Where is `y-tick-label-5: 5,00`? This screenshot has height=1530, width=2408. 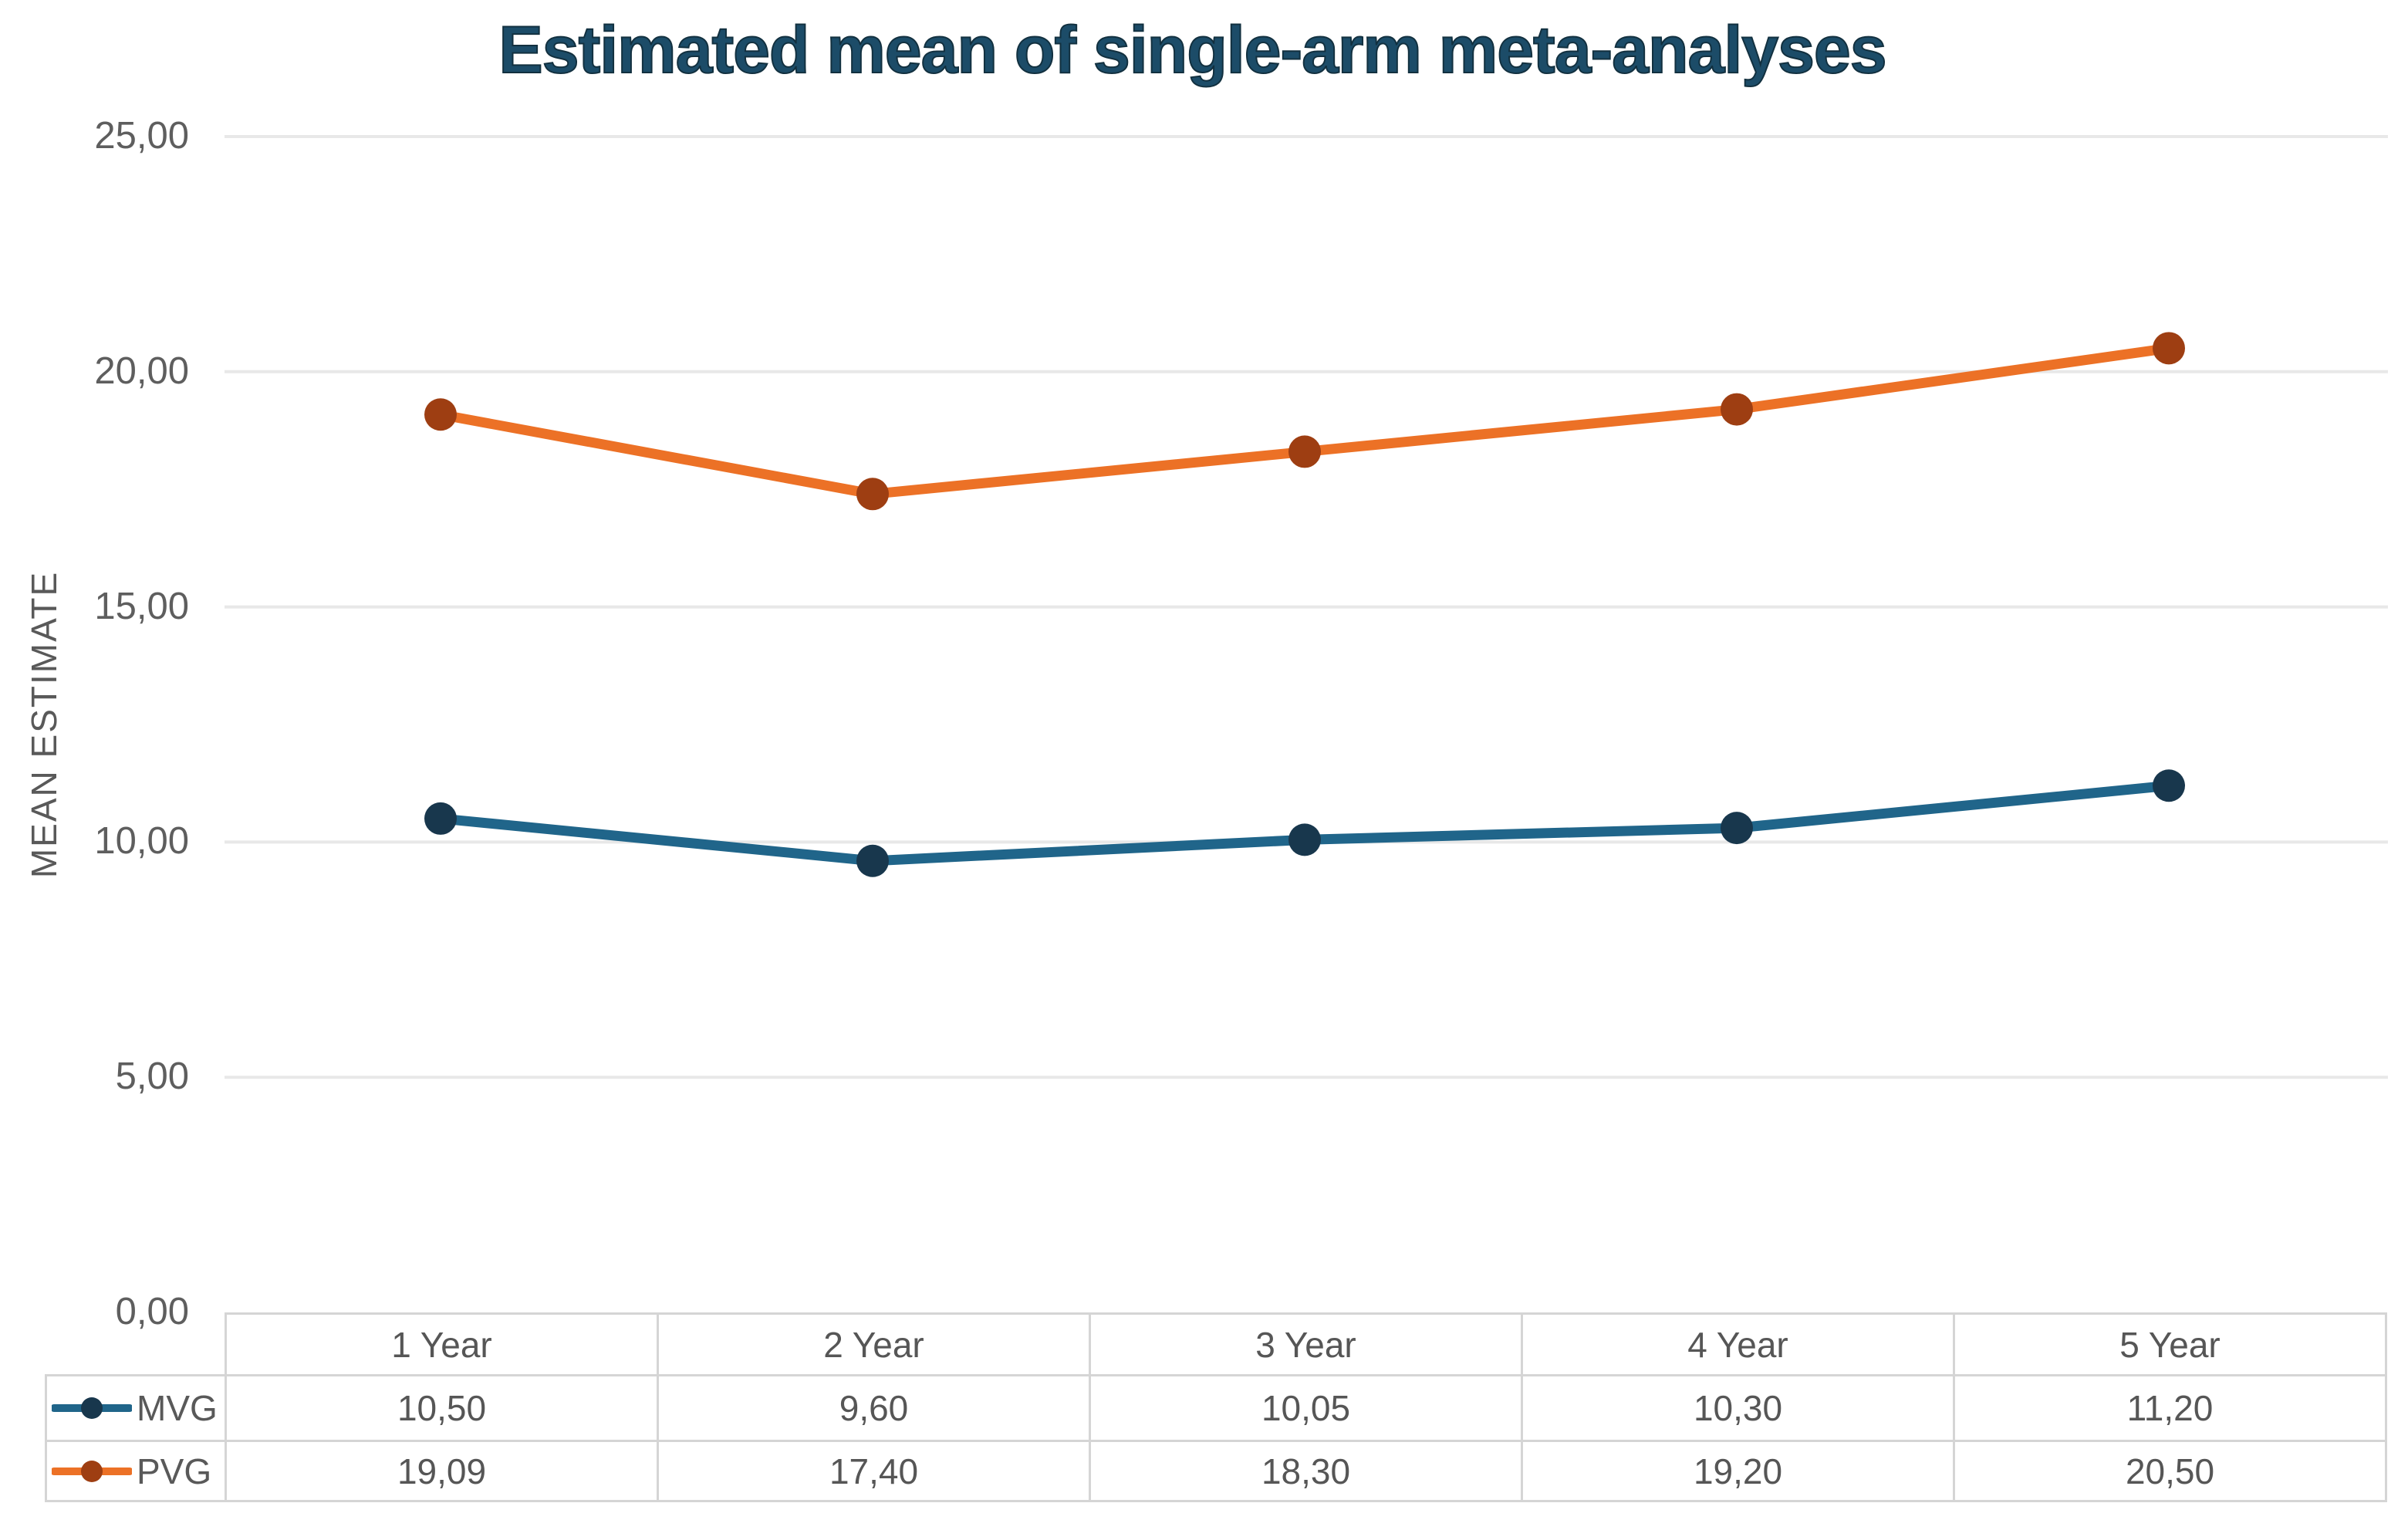
y-tick-label-5: 5,00 is located at coordinates (152, 1076).